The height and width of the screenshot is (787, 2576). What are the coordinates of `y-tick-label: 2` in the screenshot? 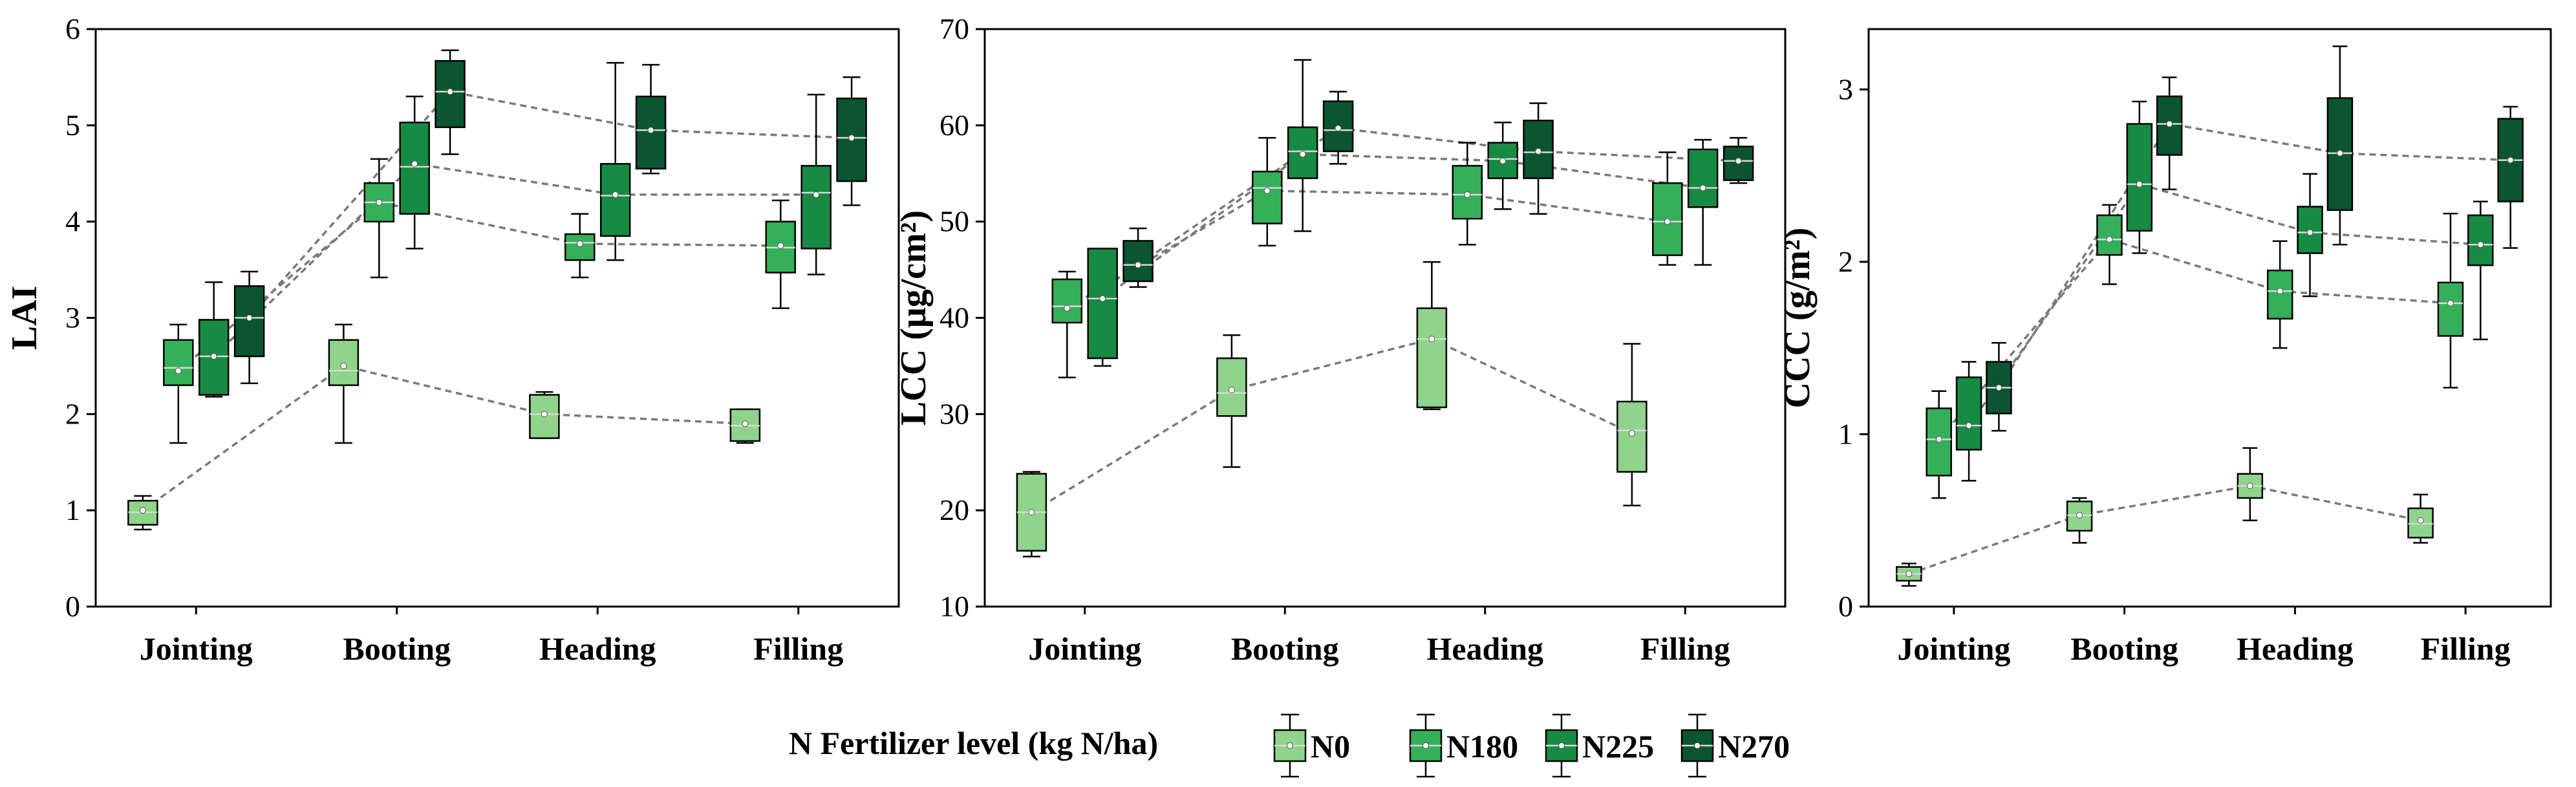 It's located at (1845, 261).